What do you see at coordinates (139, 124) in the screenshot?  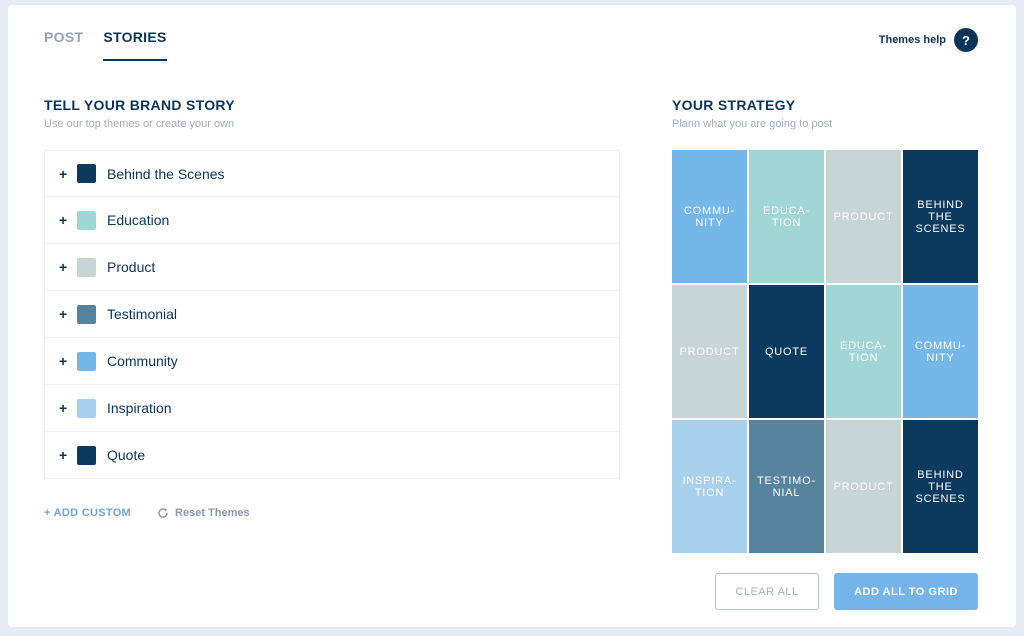 I see `brand-story-subtitle: Use our top themes or create your own` at bounding box center [139, 124].